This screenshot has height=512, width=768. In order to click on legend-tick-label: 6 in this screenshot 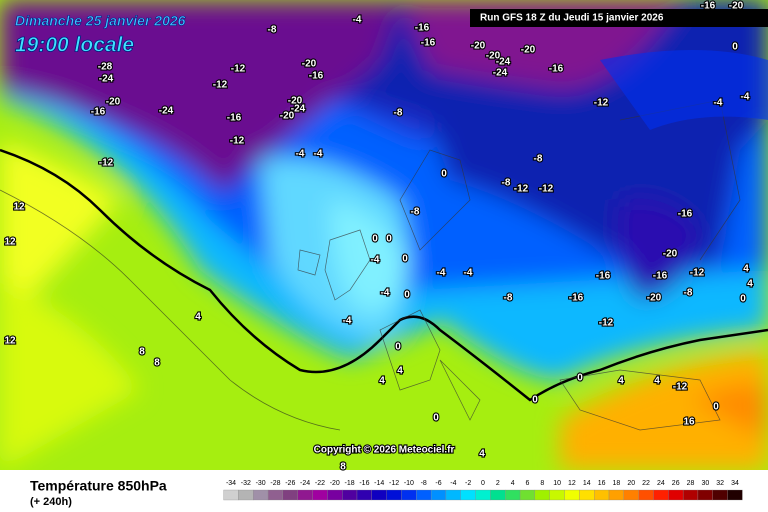, I will do `click(528, 483)`.